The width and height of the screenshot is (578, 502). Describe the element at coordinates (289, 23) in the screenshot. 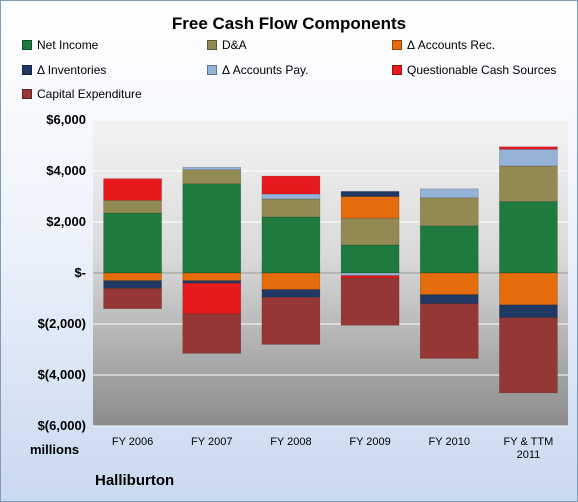

I see `chart-title: Free Cash Flow Components` at that location.